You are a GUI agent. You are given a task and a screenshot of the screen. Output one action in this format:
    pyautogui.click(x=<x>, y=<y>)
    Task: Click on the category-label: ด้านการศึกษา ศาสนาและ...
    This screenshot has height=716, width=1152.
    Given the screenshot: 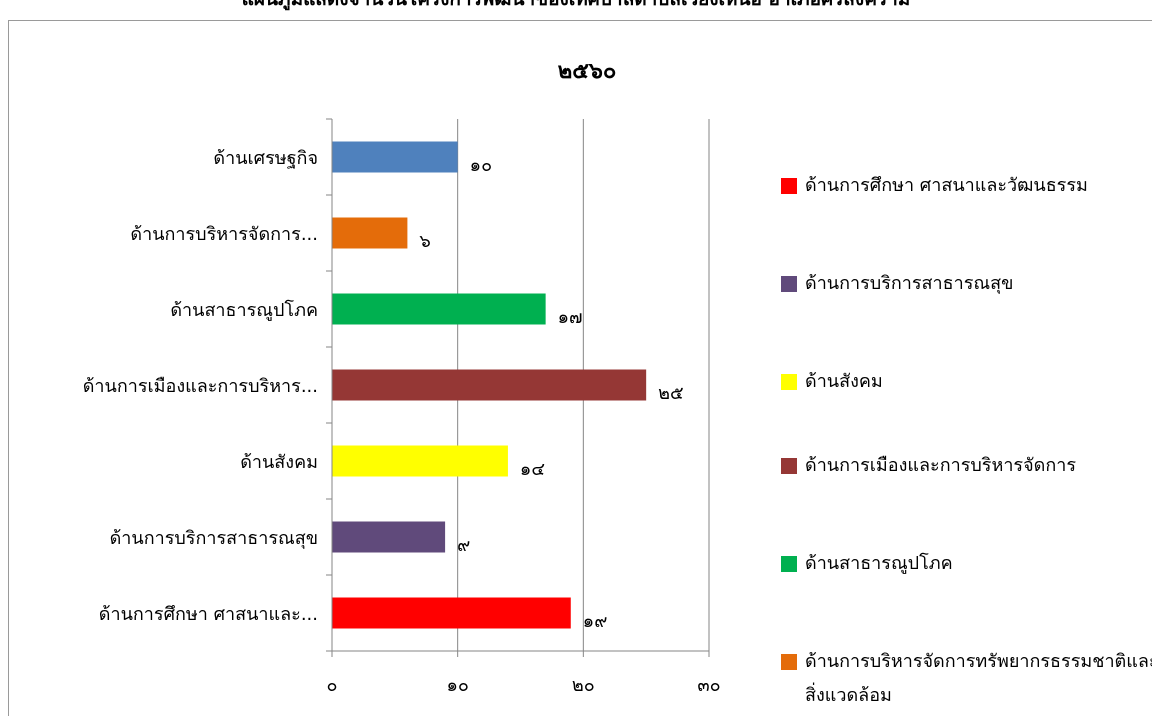 What is the action you would take?
    pyautogui.click(x=208, y=614)
    